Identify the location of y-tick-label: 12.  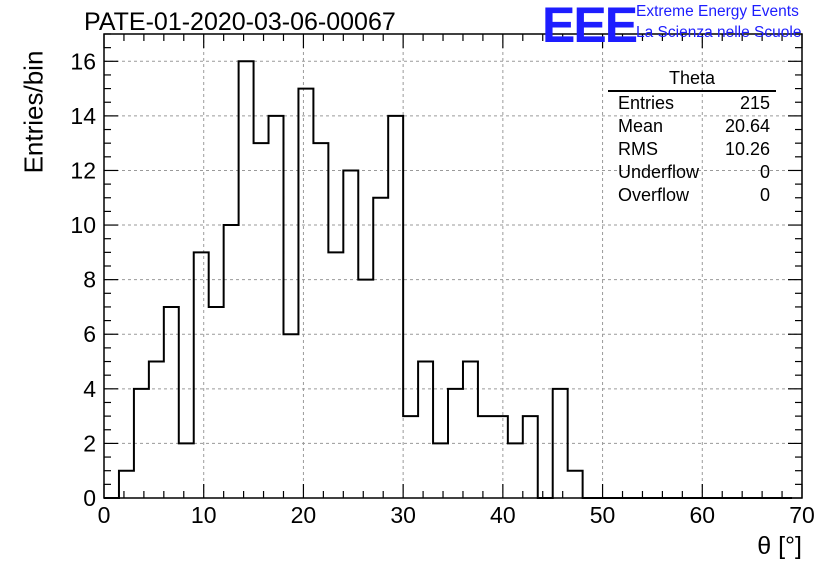
(83, 170).